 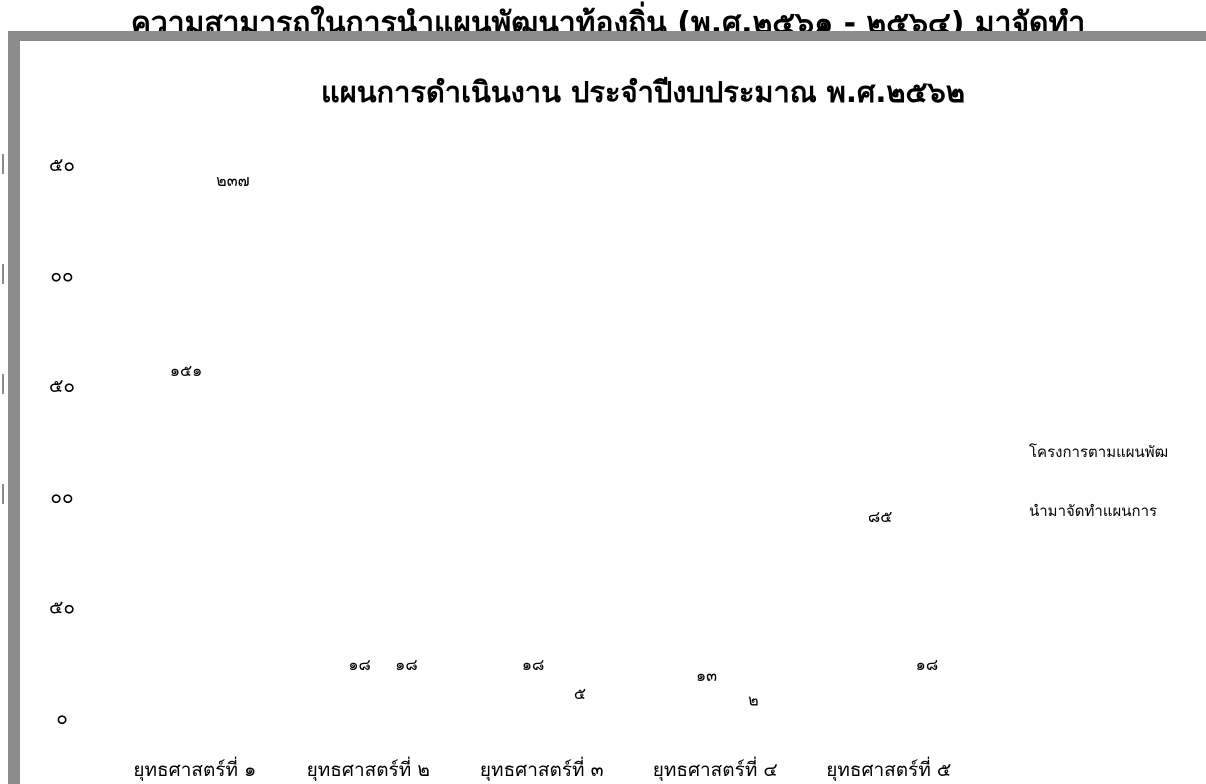 What do you see at coordinates (753, 700) in the screenshot?
I see `data-label: ๒` at bounding box center [753, 700].